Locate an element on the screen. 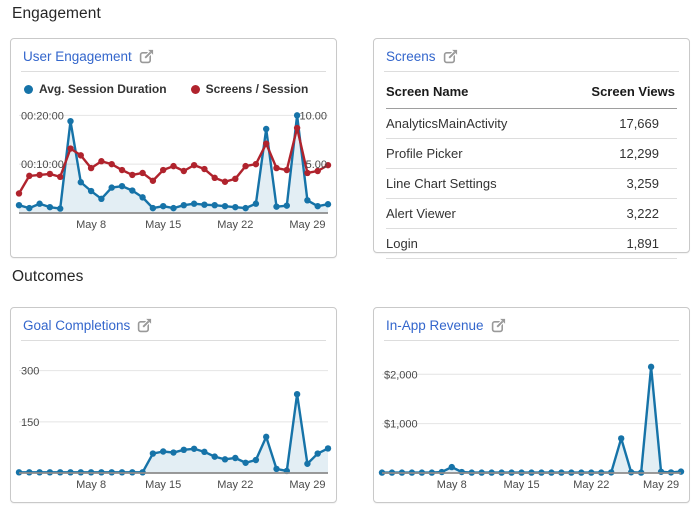 The height and width of the screenshot is (510, 700). table-row: Login 1,891 is located at coordinates (531, 243).